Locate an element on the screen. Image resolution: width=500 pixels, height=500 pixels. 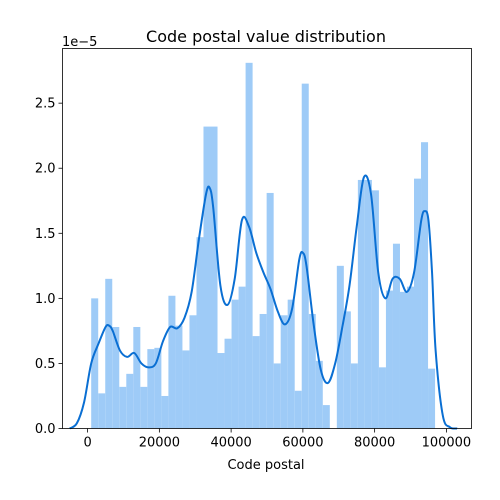
y-offset-text: 1e−5 is located at coordinates (79, 42).